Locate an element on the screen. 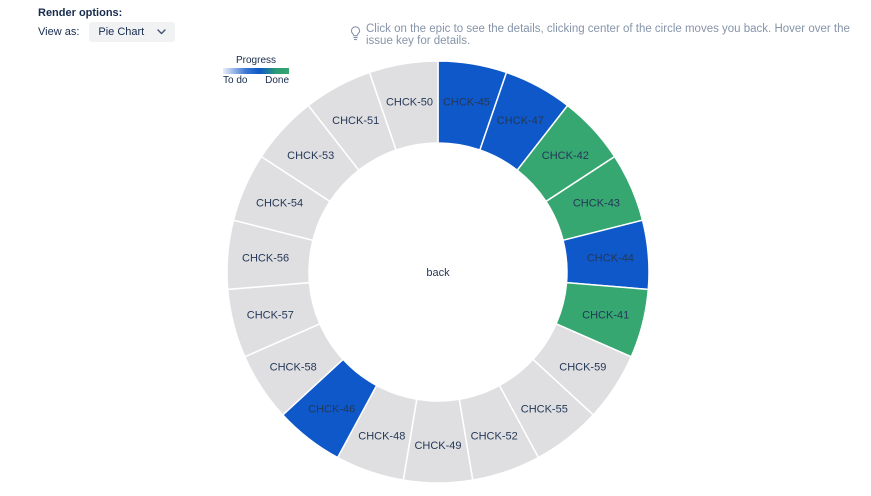  legend-title: Progress is located at coordinates (255, 60).